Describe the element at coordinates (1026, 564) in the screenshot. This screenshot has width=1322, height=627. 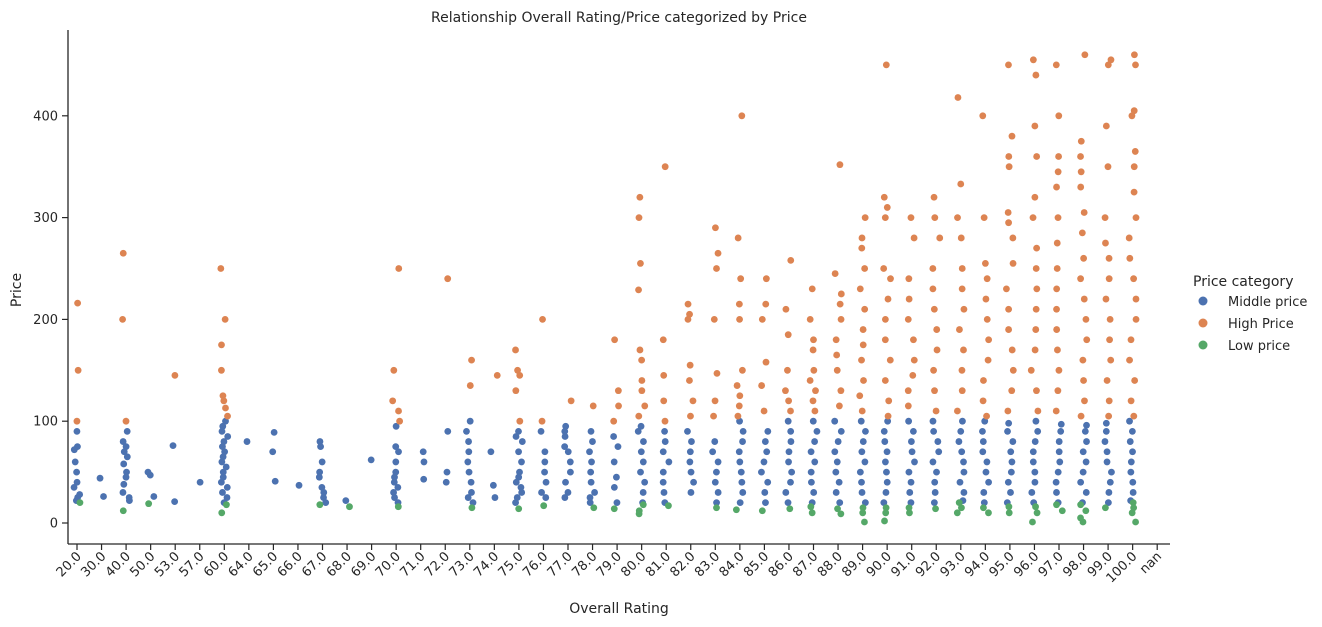
I see `x-tick-label: 96.0` at that location.